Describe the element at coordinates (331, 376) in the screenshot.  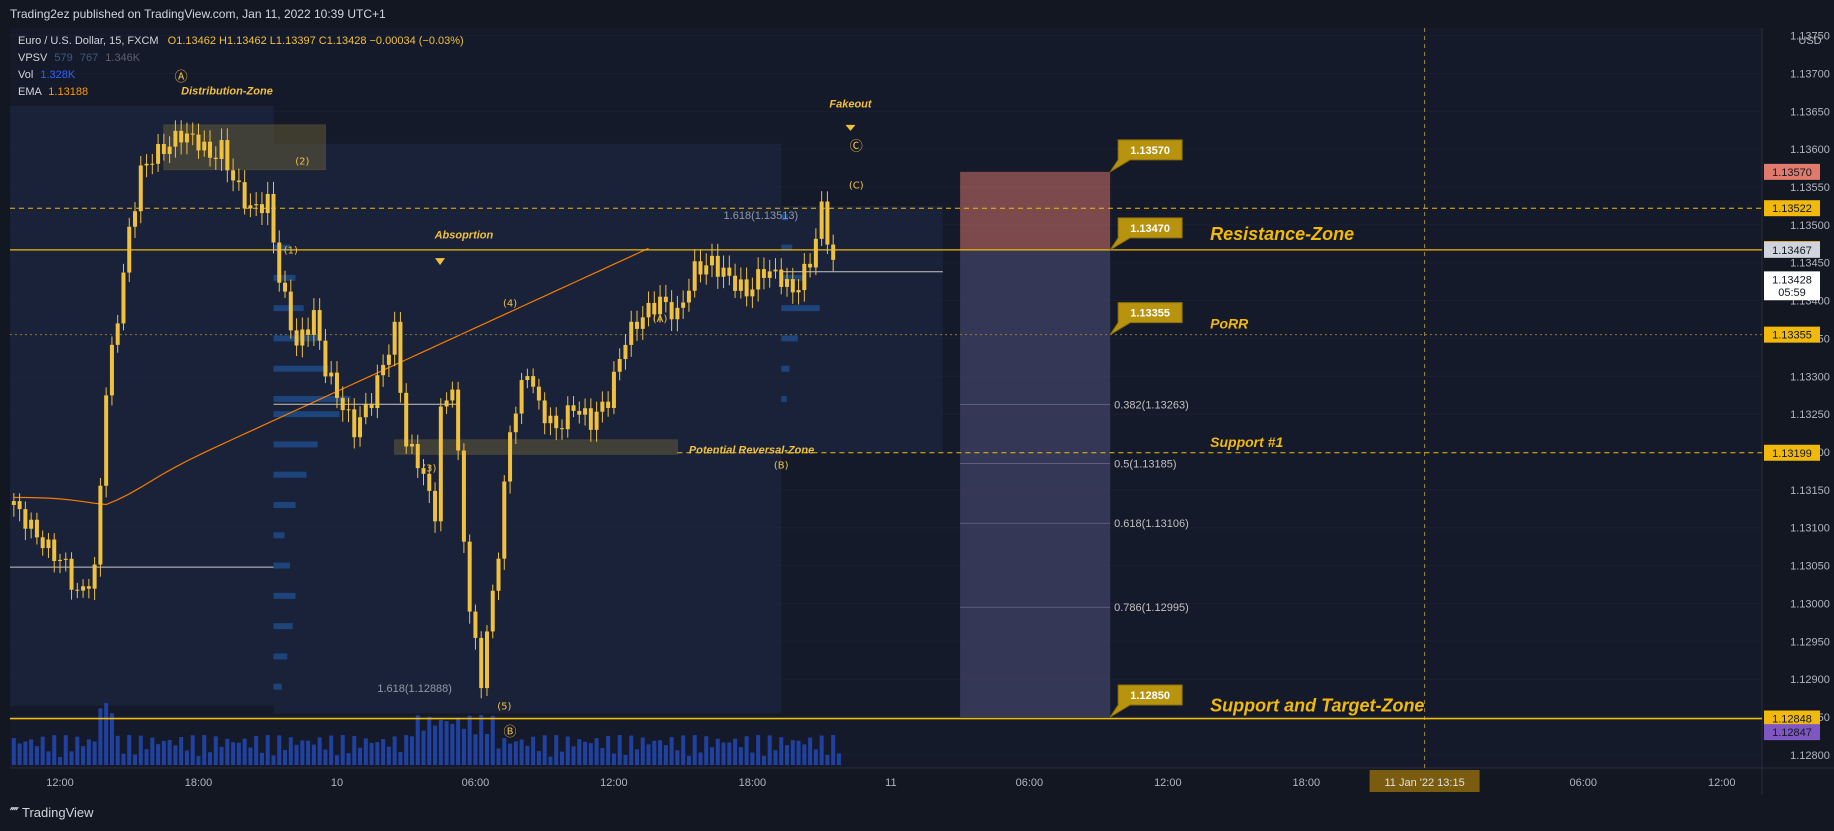
I see `ema-line` at that location.